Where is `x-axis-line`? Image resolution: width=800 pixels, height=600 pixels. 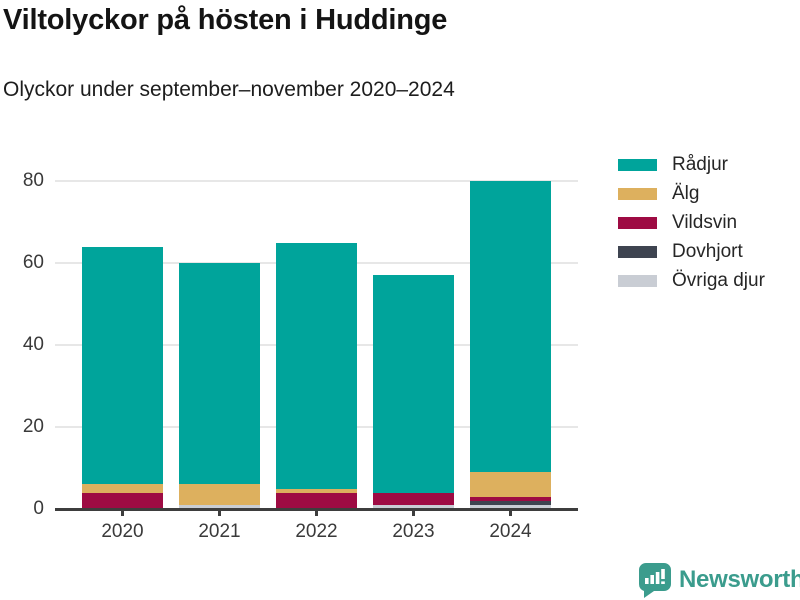
x-axis-line is located at coordinates (316, 509).